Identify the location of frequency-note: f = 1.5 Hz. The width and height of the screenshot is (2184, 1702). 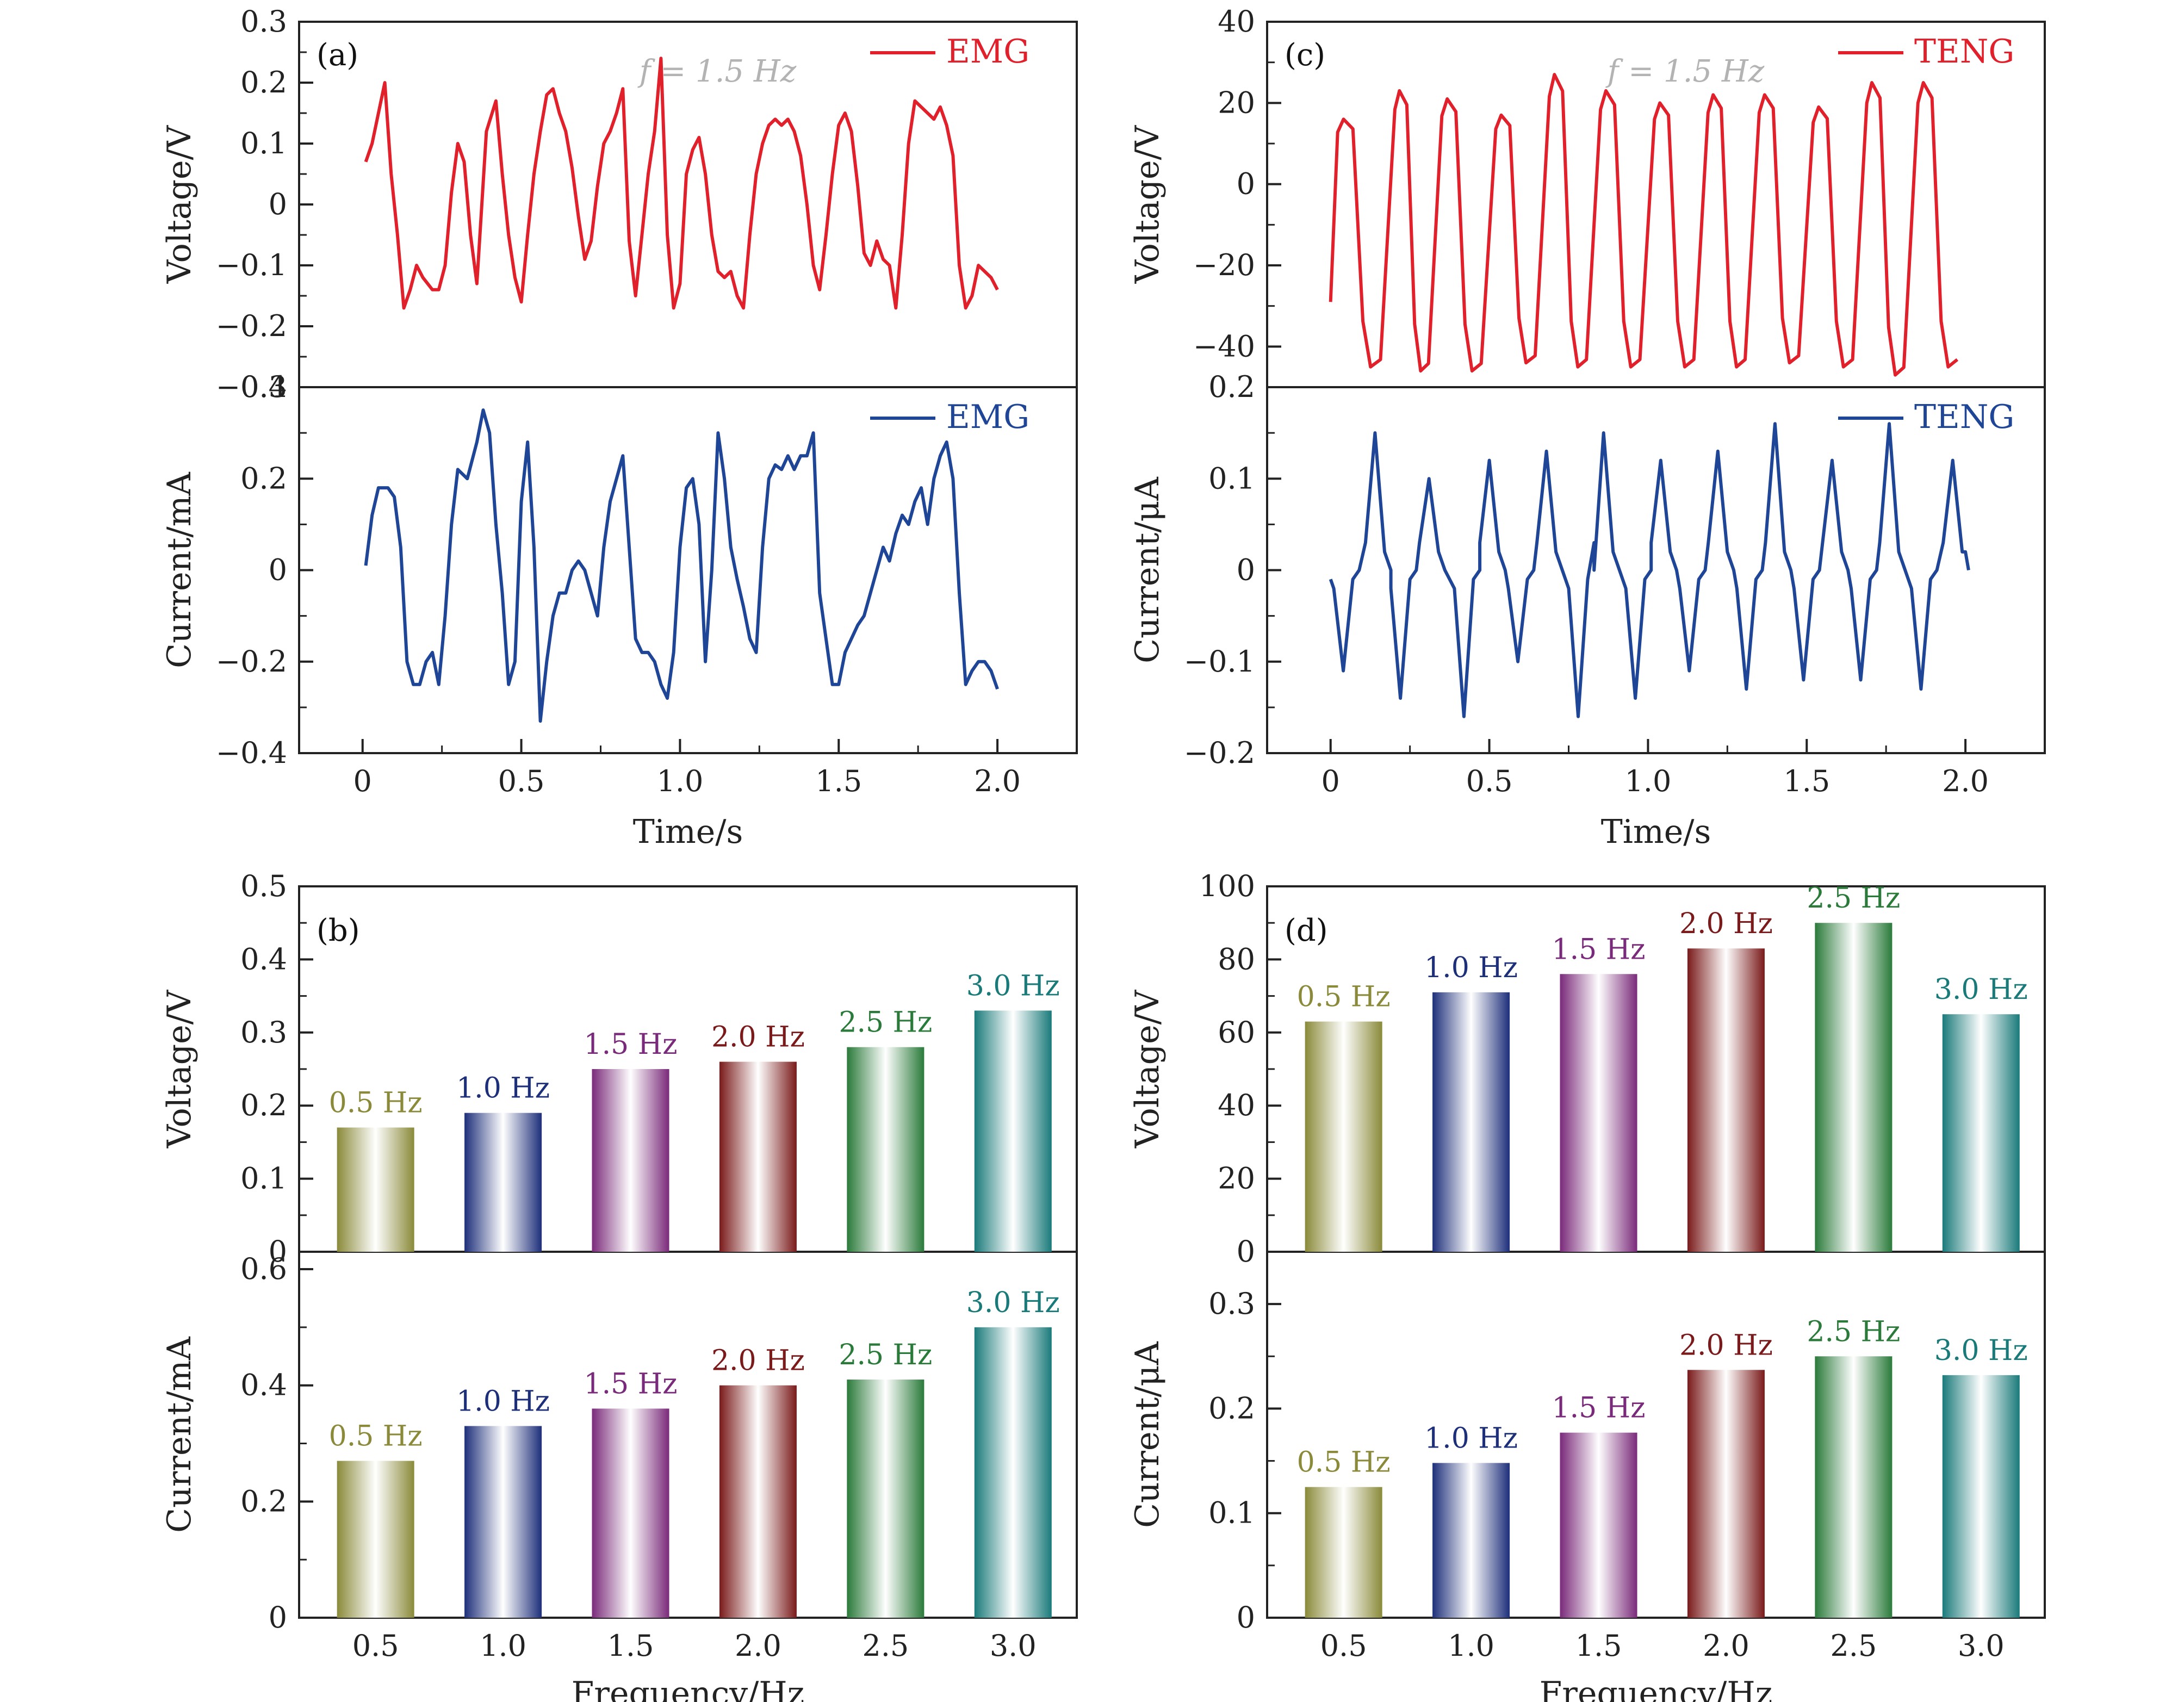
(1685, 71).